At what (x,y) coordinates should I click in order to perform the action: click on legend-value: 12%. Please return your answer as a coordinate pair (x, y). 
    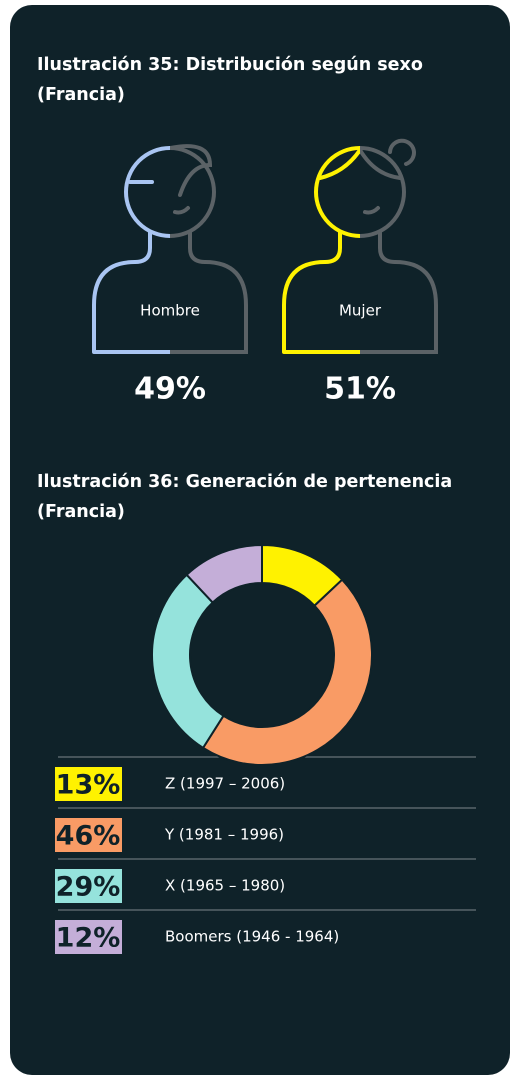
    Looking at the image, I should click on (88, 938).